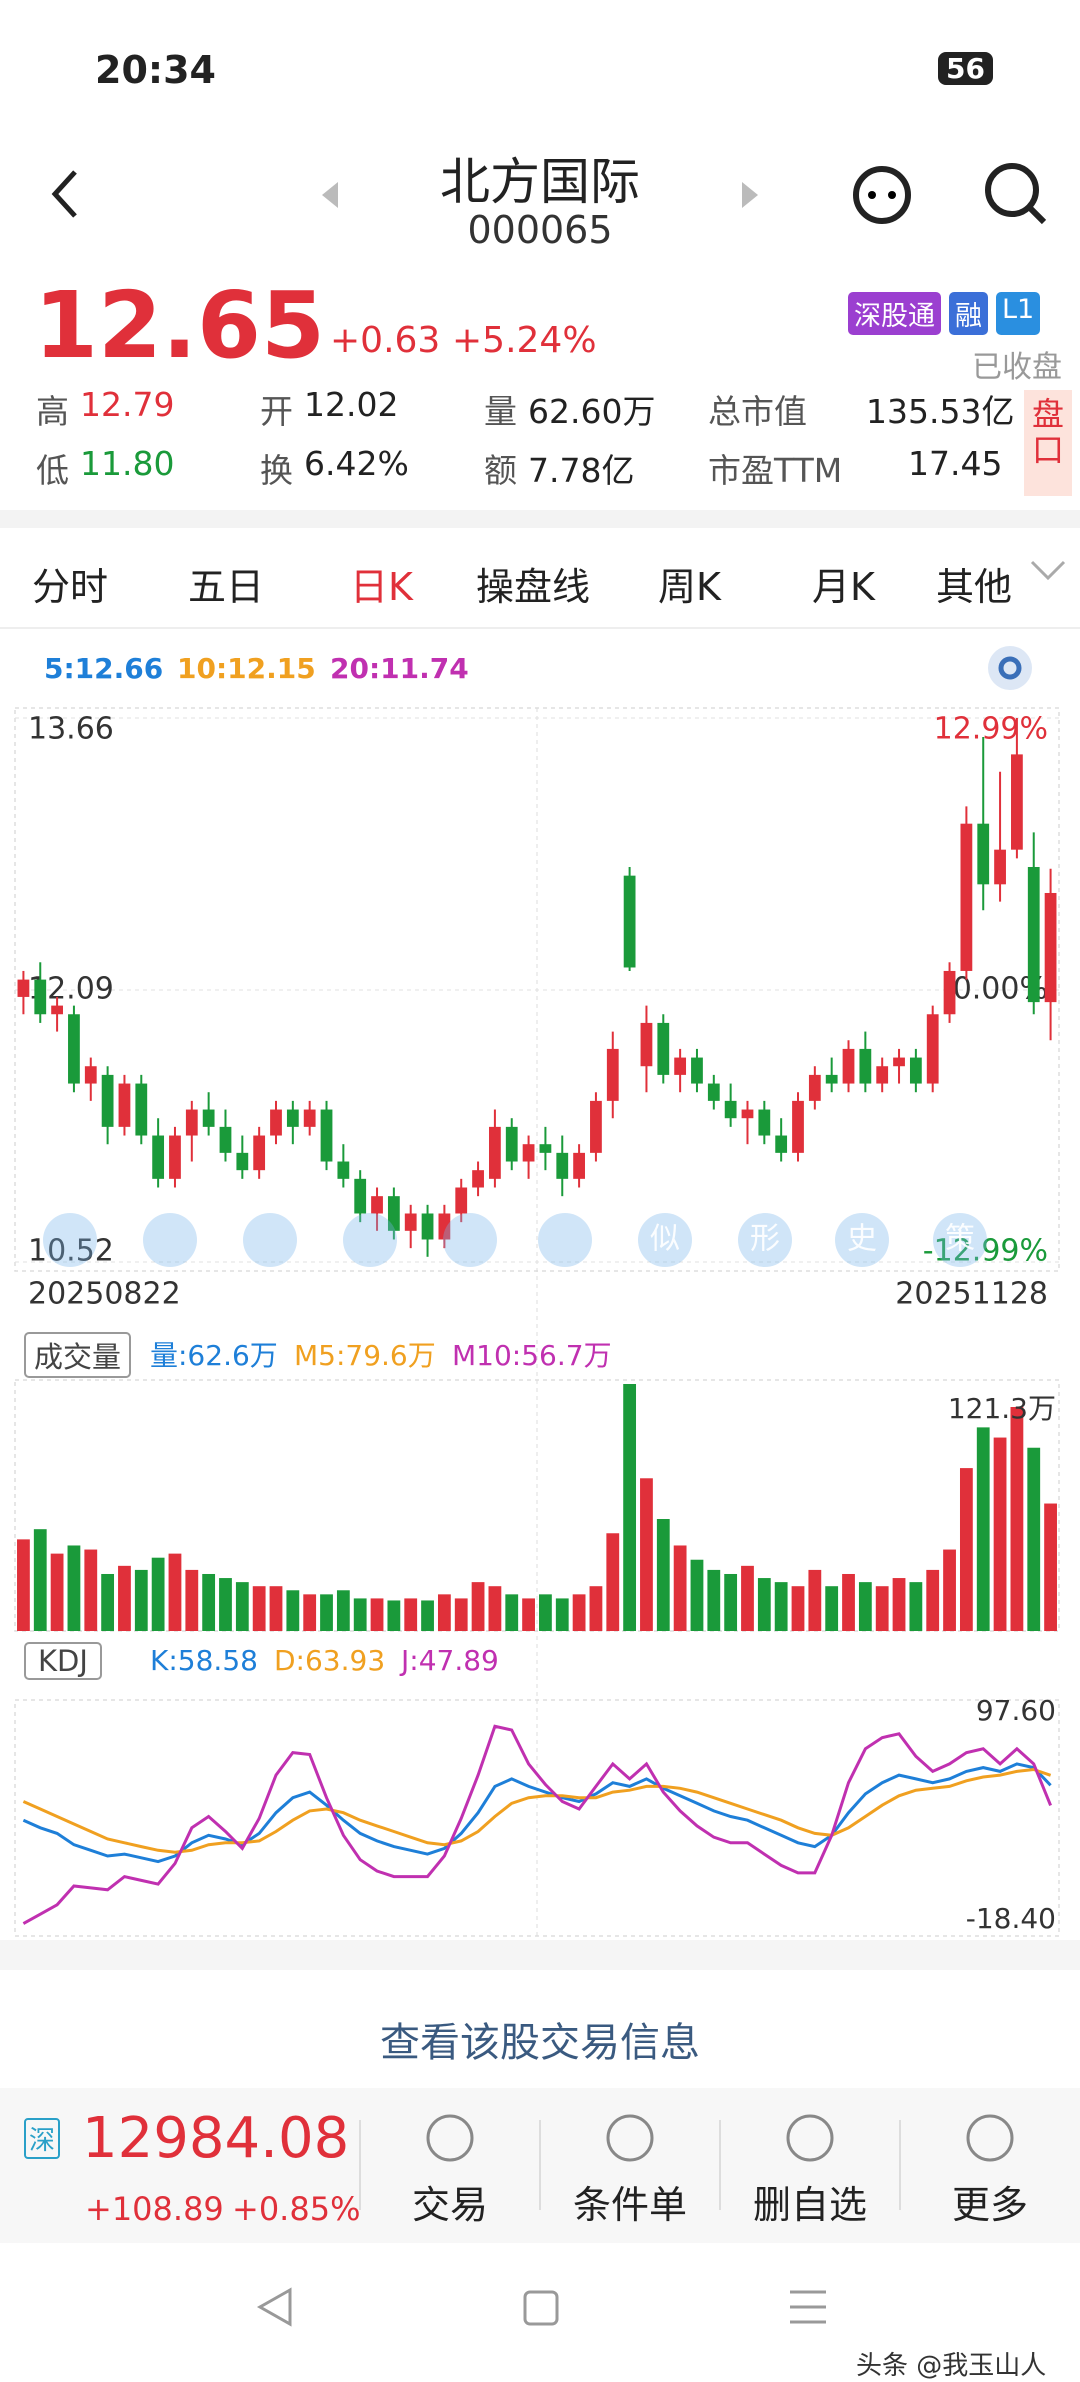 This screenshot has width=1080, height=2382. I want to click on button-label: 更多, so click(989, 2205).